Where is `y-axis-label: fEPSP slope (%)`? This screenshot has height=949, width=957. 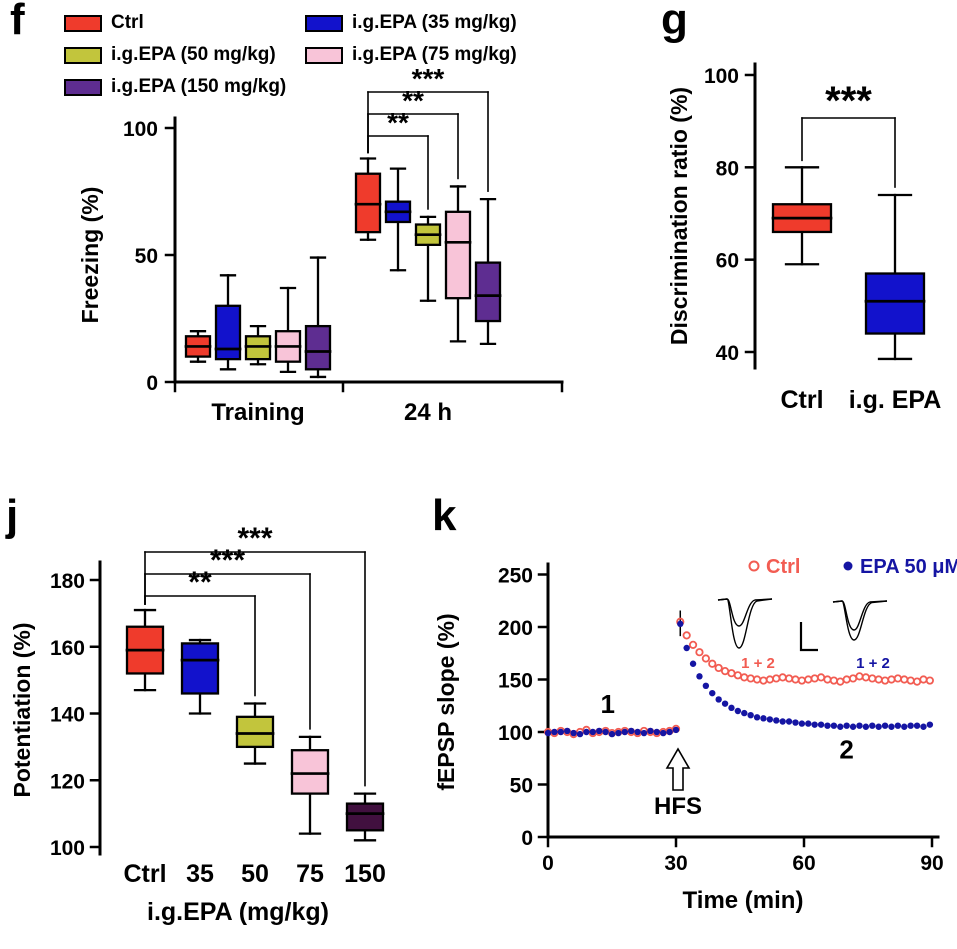 y-axis-label: fEPSP slope (%) is located at coordinates (446, 701).